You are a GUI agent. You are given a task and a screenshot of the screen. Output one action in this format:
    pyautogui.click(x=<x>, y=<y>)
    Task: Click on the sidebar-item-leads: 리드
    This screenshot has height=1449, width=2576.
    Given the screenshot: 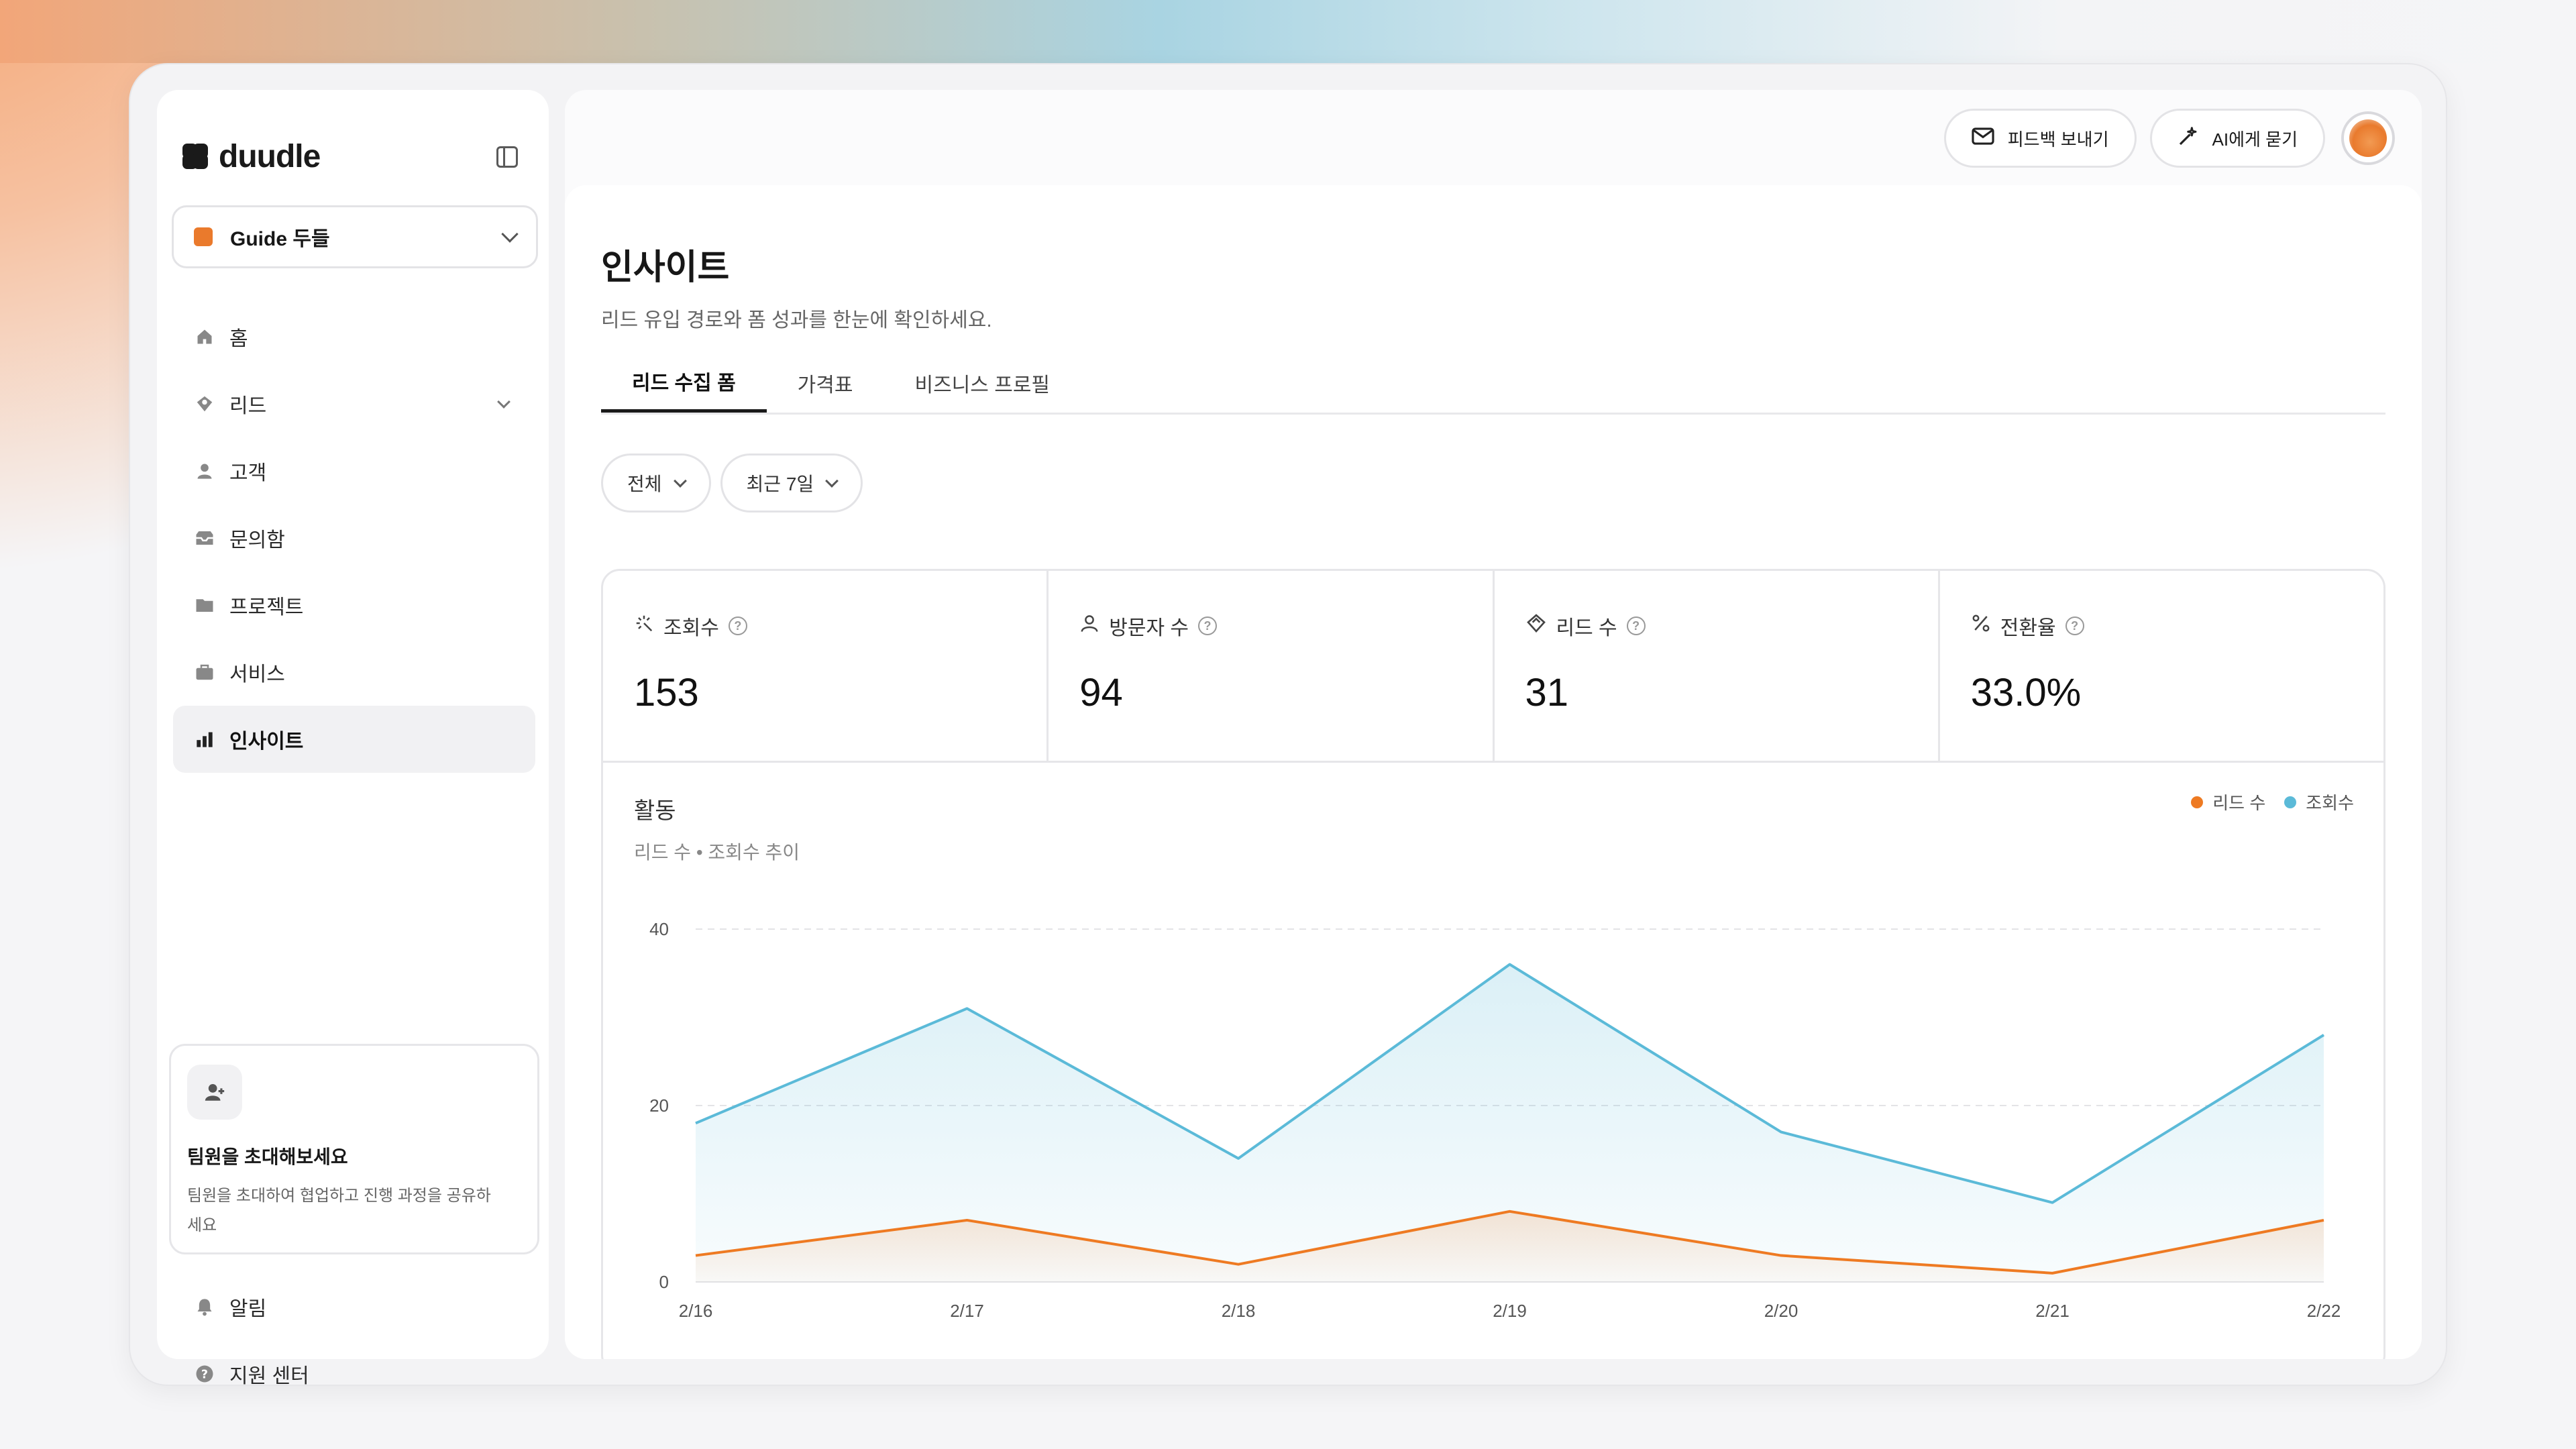 What is the action you would take?
    pyautogui.click(x=354, y=403)
    